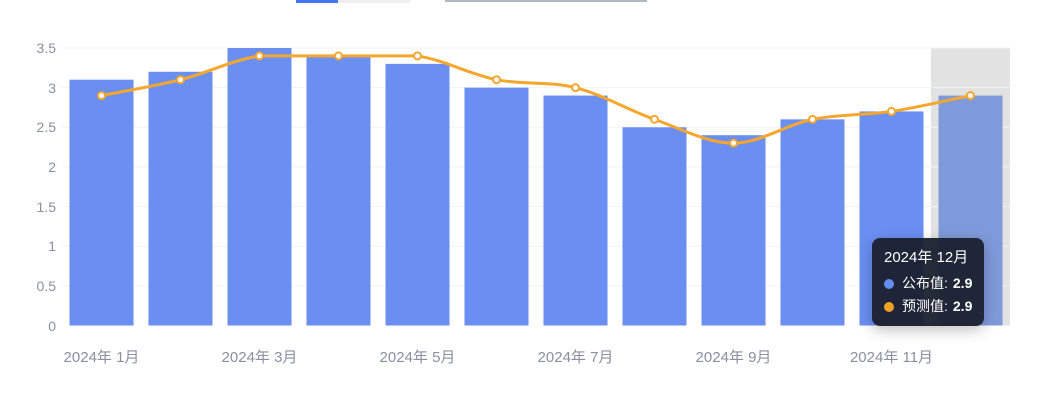  I want to click on x-axis-label: 2024年 7月, so click(575, 357).